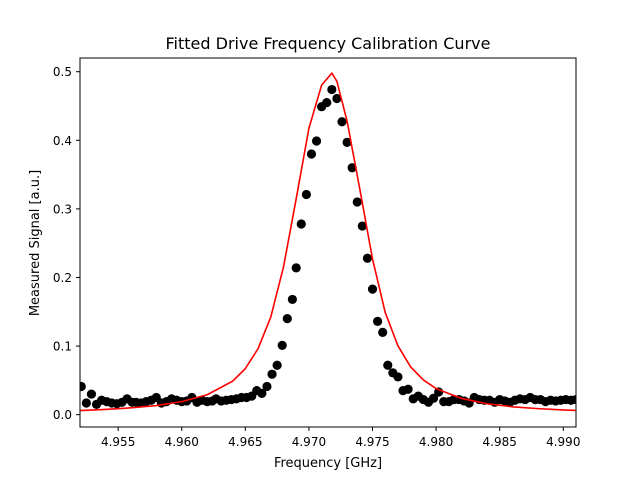 The height and width of the screenshot is (485, 640). Describe the element at coordinates (340, 438) in the screenshot. I see `x-axis-ticks: 4.955 4.960 4.965 4.970 4.975 4.980 4.985 4.990` at that location.